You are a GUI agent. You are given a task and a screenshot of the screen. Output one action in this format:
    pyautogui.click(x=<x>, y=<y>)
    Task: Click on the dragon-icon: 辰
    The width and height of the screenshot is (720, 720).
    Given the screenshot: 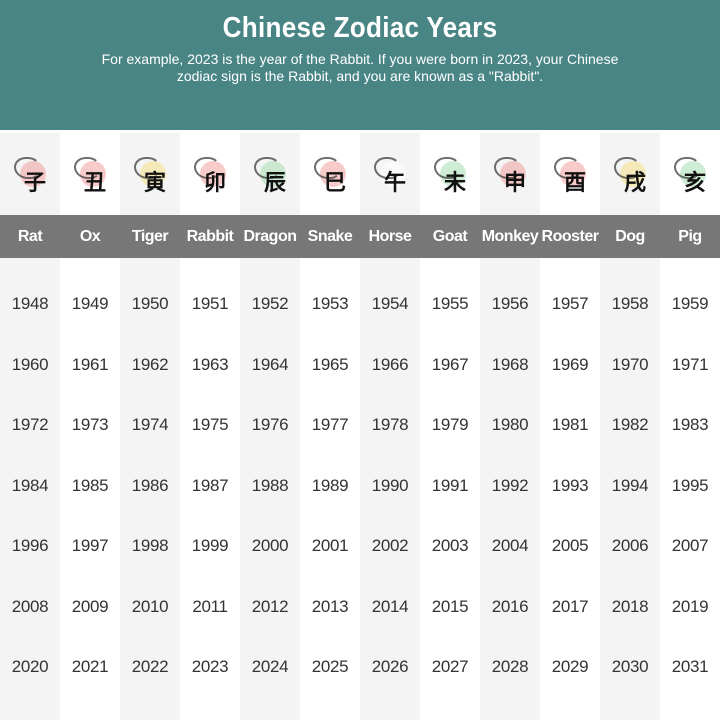 What is the action you would take?
    pyautogui.click(x=270, y=174)
    